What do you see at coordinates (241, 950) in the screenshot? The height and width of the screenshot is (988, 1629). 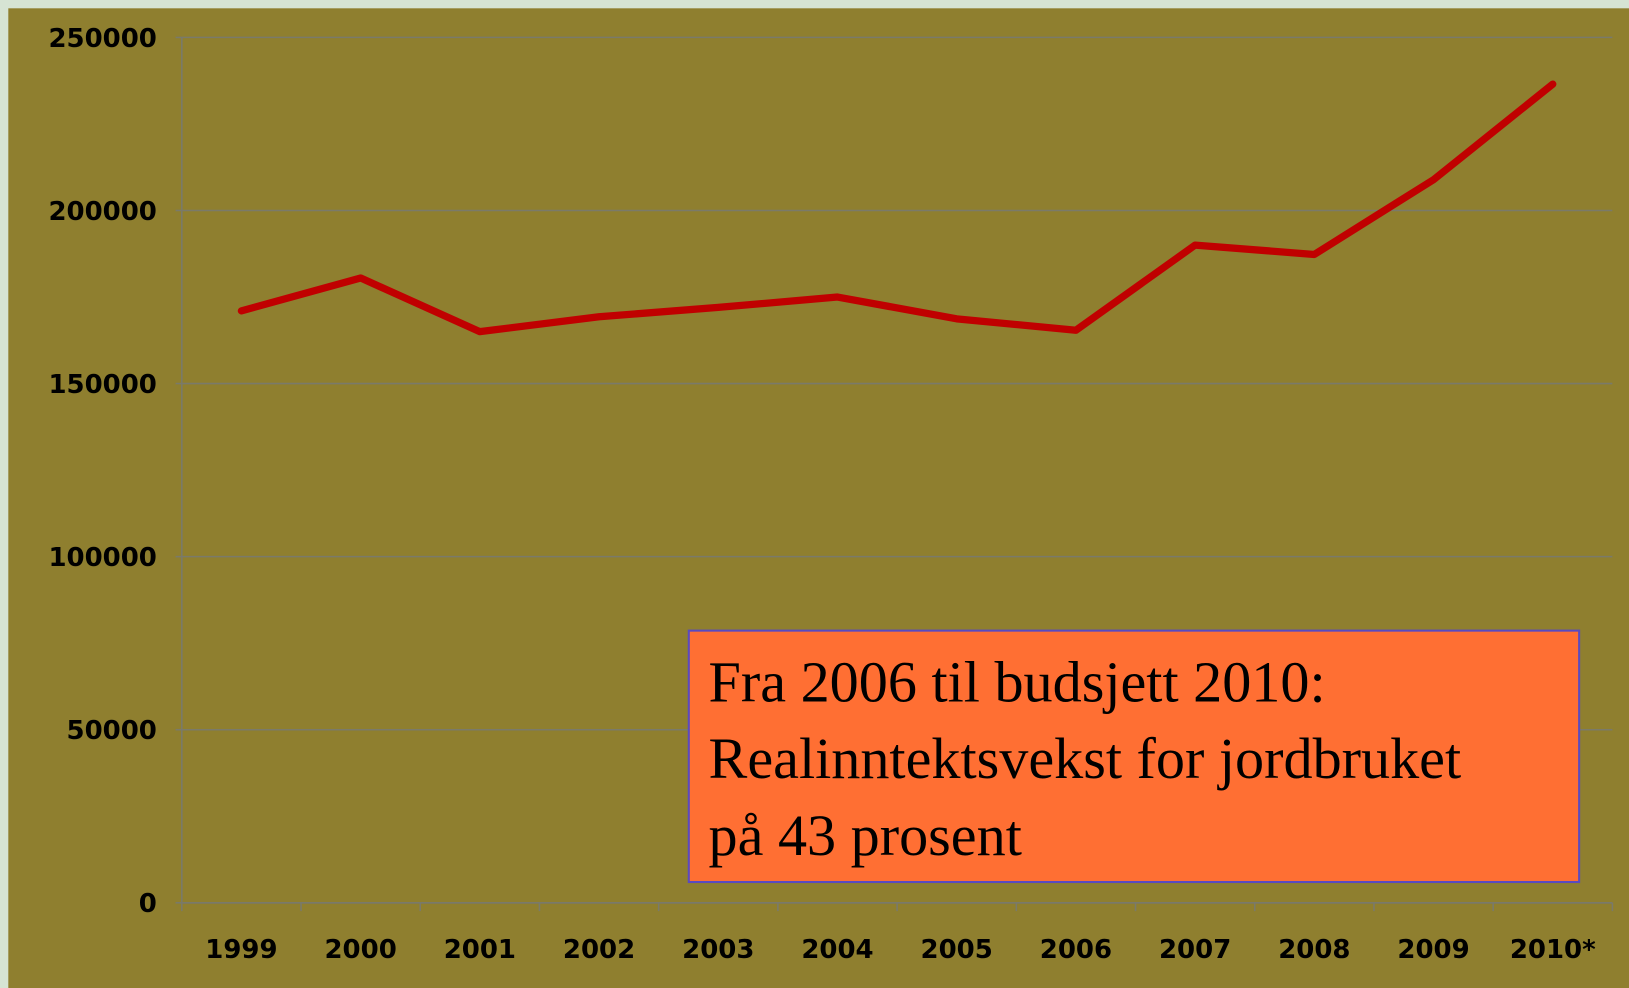 I see `x-tick-label: 1999` at bounding box center [241, 950].